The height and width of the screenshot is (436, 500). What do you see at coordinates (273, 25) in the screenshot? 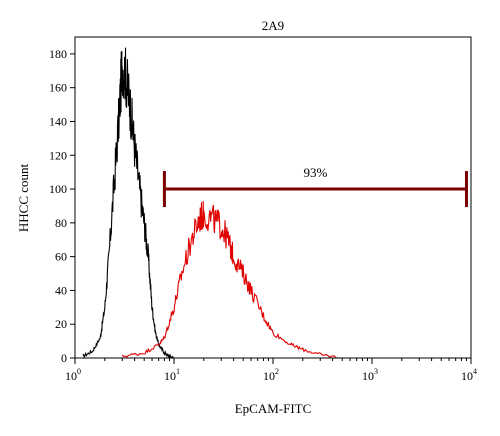
I see `chart-title: 2A9` at bounding box center [273, 25].